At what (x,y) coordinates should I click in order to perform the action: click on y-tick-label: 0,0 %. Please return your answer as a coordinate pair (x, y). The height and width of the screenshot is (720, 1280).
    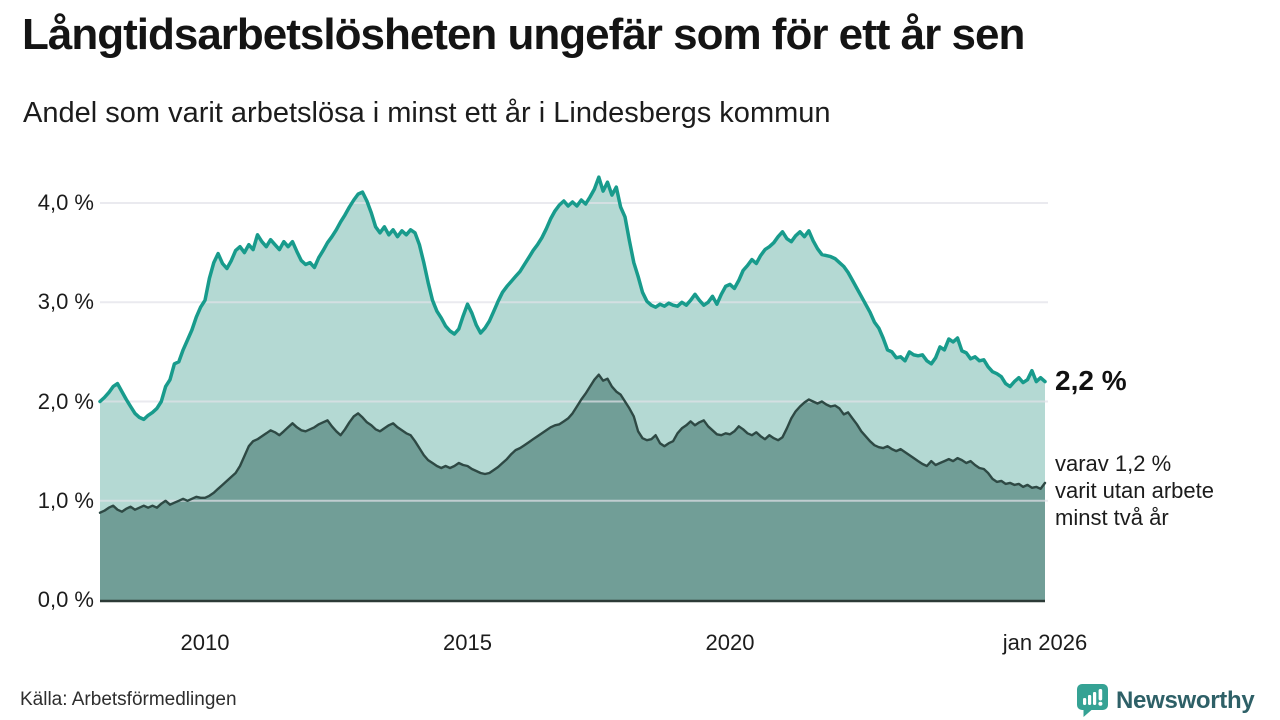
    Looking at the image, I should click on (65, 599).